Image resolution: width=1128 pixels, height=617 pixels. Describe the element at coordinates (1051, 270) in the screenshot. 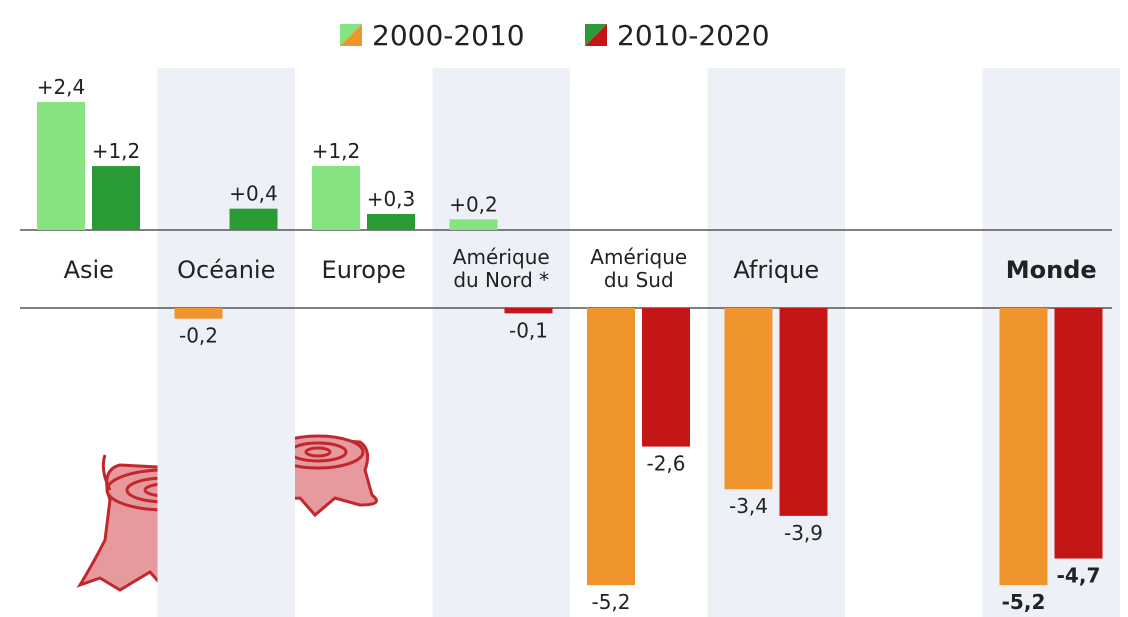

I see `x-tick-label: Monde` at that location.